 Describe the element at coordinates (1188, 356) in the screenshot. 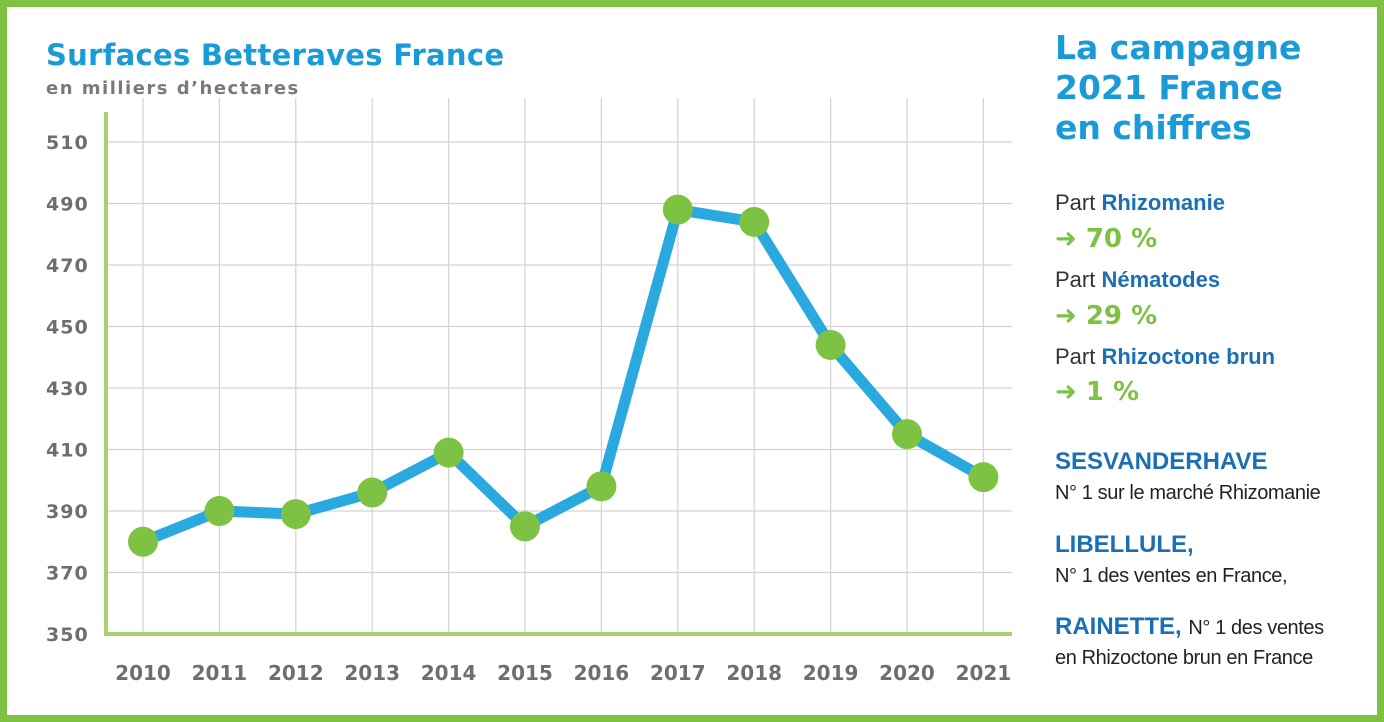

I see `stat-name: Rhizoctone brun` at that location.